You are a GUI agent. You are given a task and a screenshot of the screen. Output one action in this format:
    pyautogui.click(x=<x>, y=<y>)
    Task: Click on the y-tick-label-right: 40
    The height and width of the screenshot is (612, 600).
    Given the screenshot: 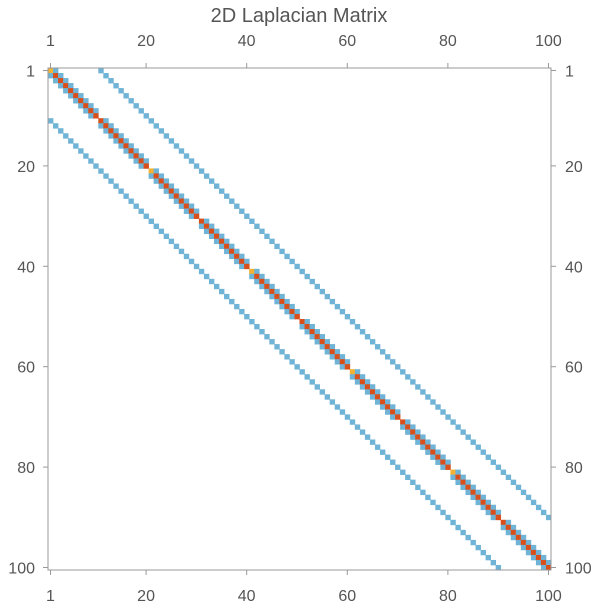 What is the action you would take?
    pyautogui.click(x=574, y=267)
    